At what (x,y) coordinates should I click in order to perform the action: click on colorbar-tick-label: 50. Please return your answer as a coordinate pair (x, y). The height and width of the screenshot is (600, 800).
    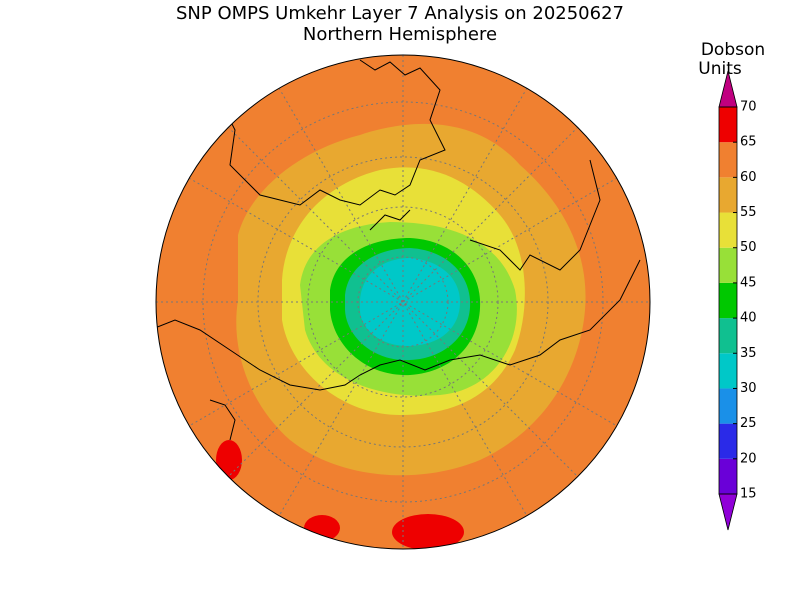
    Looking at the image, I should click on (748, 247).